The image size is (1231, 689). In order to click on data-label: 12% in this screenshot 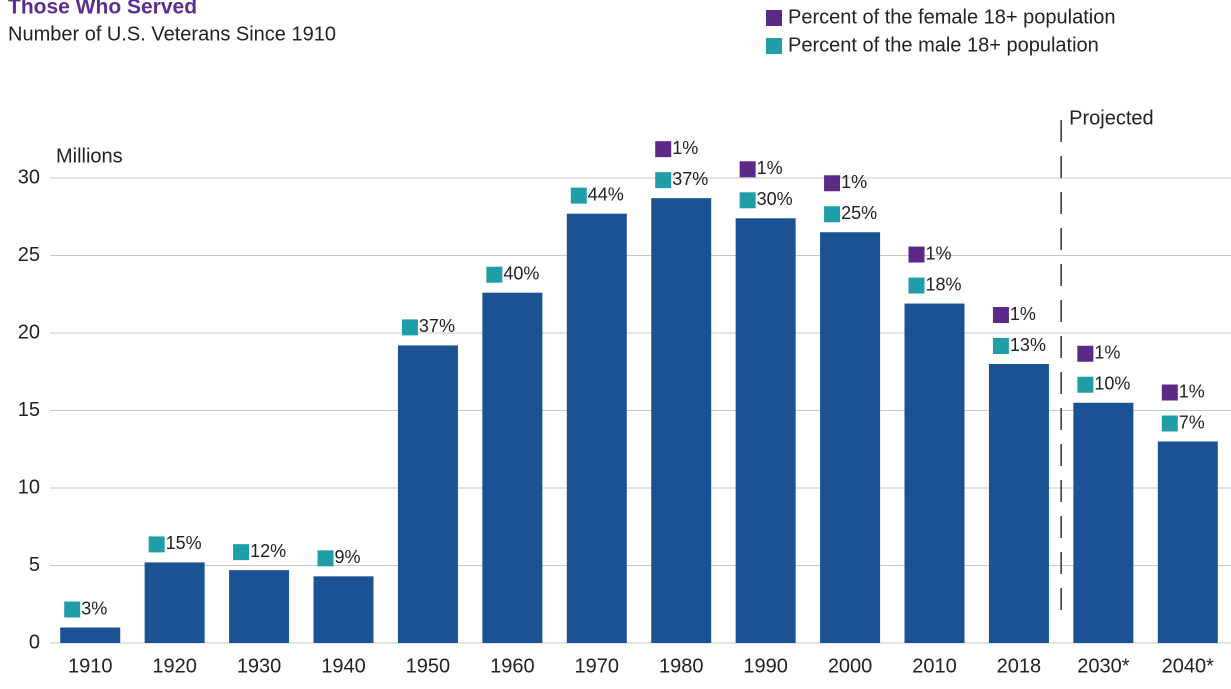, I will do `click(268, 551)`.